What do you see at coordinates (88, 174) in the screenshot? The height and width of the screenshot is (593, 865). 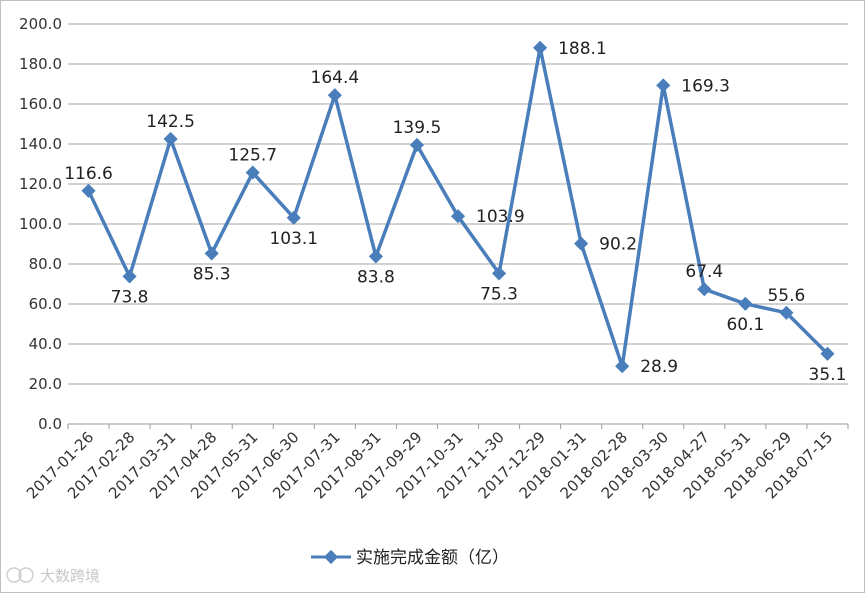 I see `data-label: 116.6` at bounding box center [88, 174].